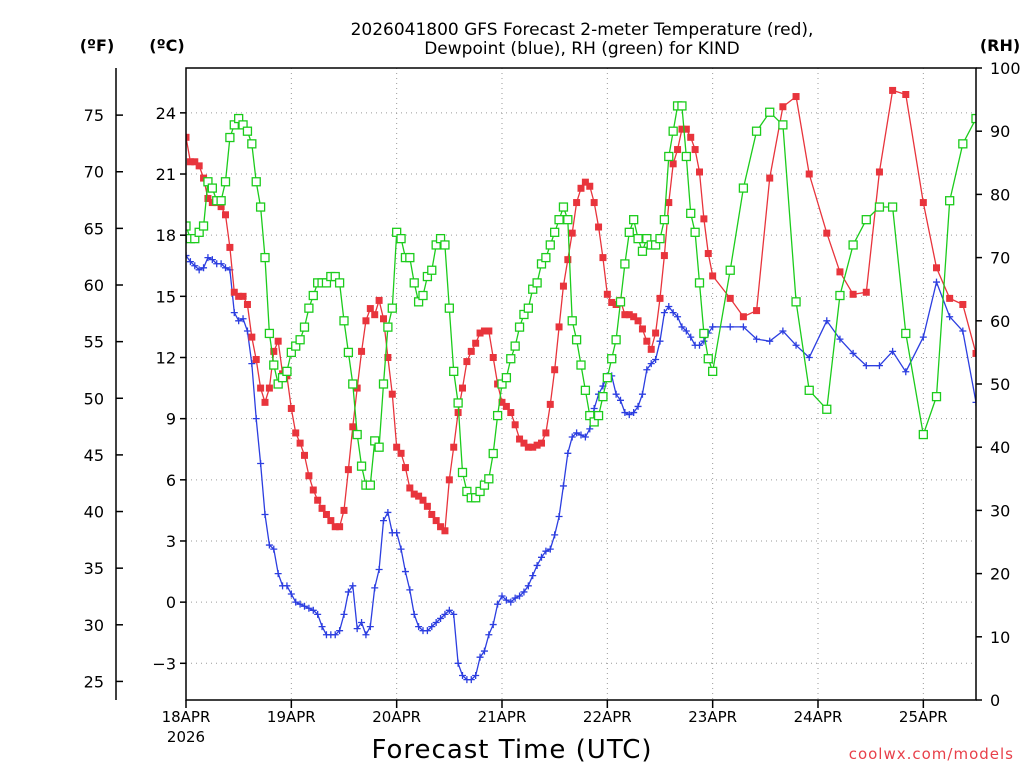 The image size is (1024, 768). Describe the element at coordinates (171, 541) in the screenshot. I see `celsius-tick-label: 3` at that location.